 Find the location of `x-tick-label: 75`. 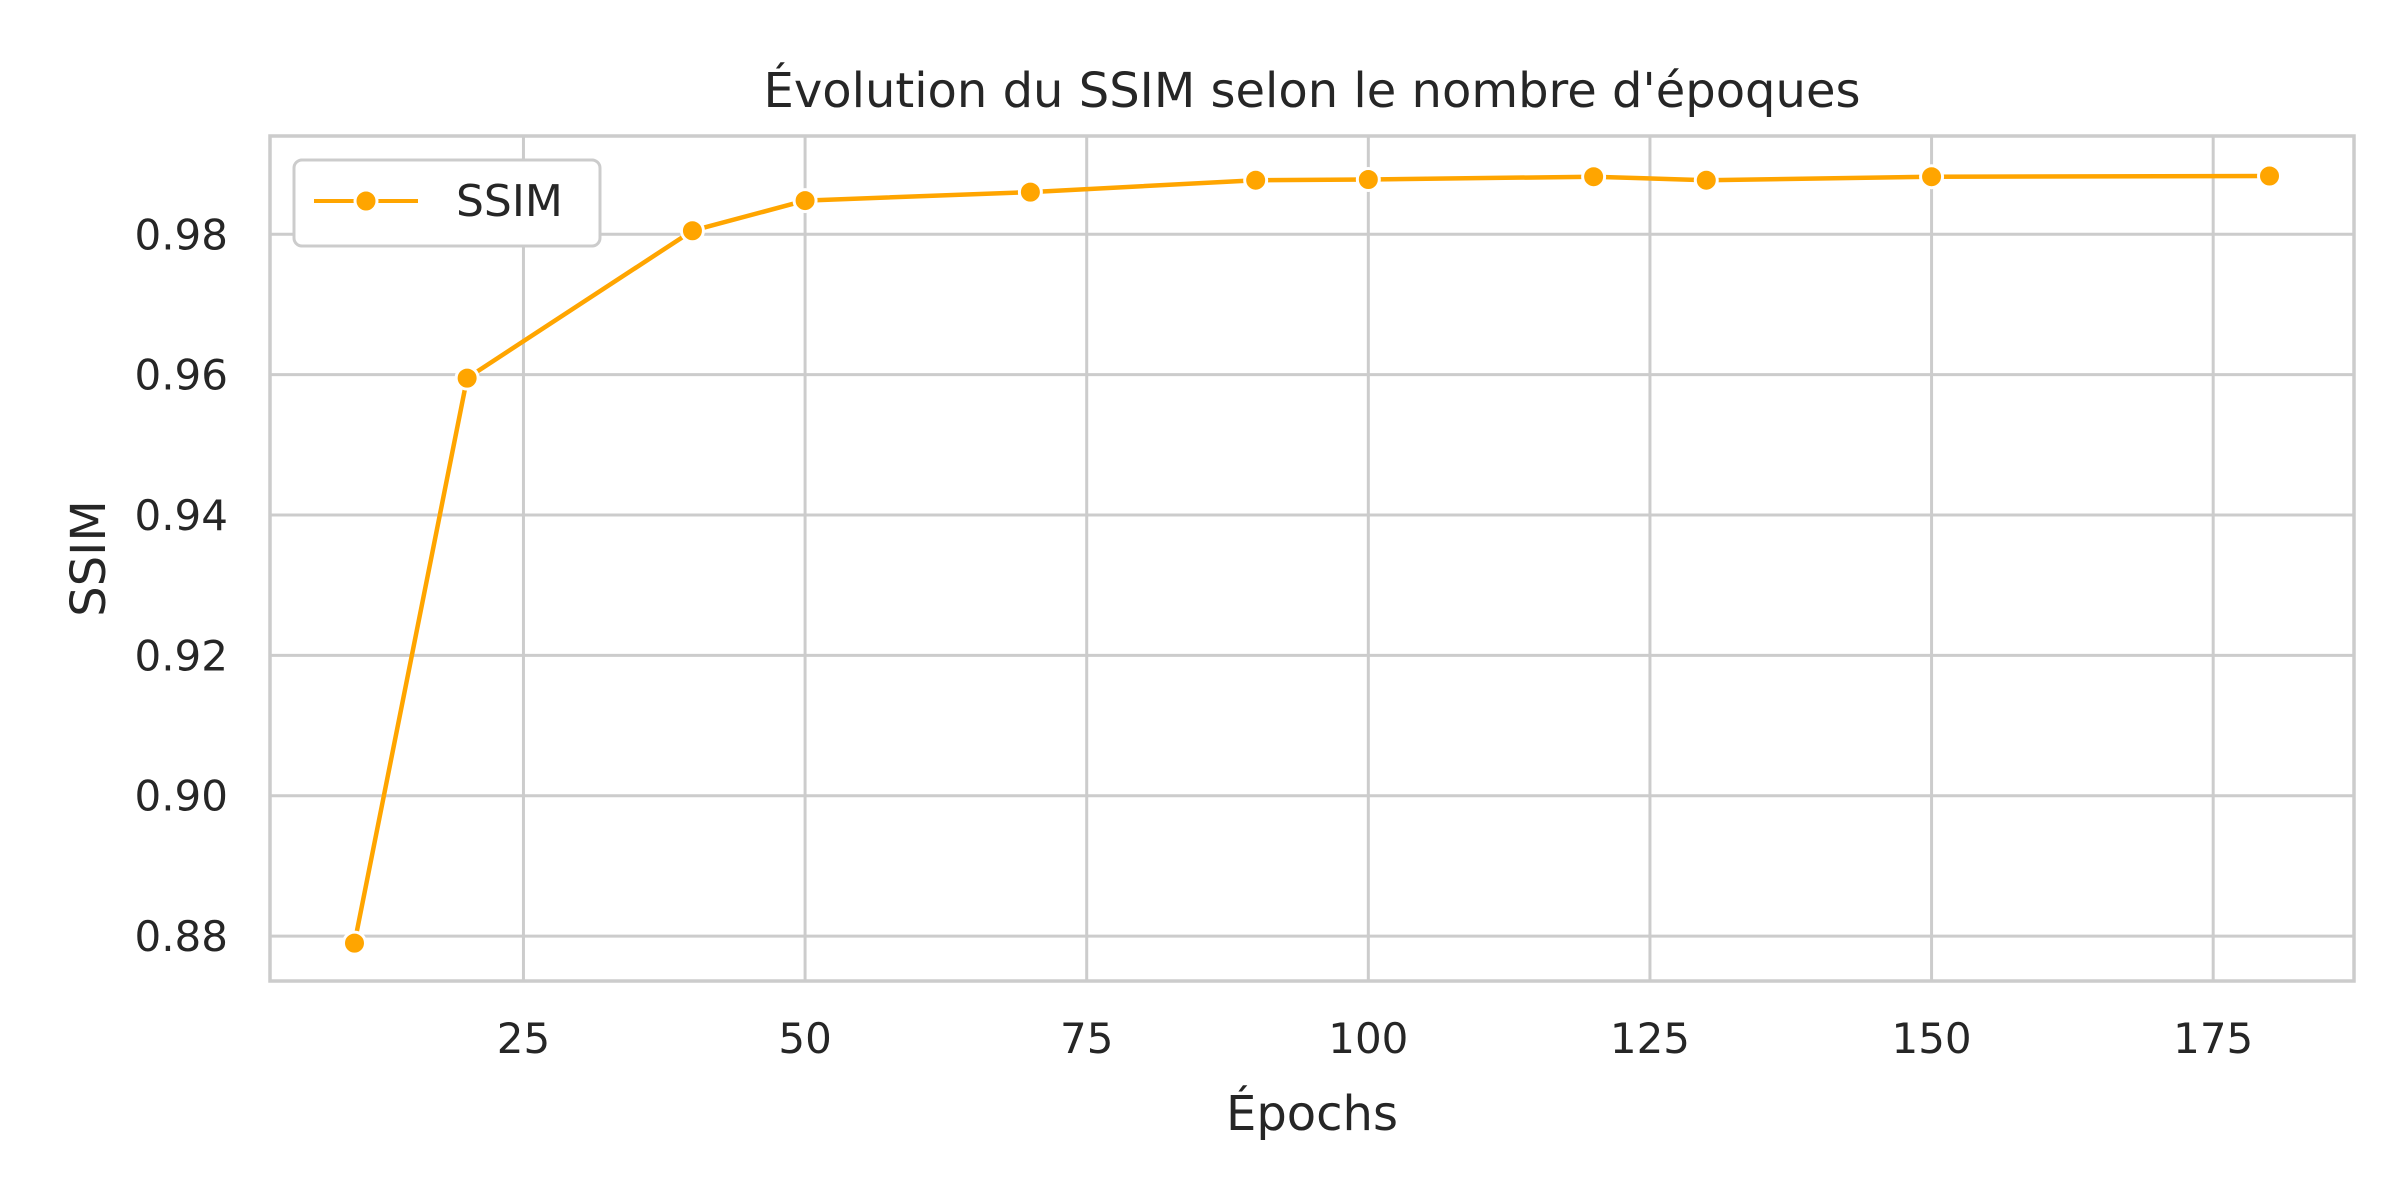

x-tick-label: 75 is located at coordinates (1086, 1038).